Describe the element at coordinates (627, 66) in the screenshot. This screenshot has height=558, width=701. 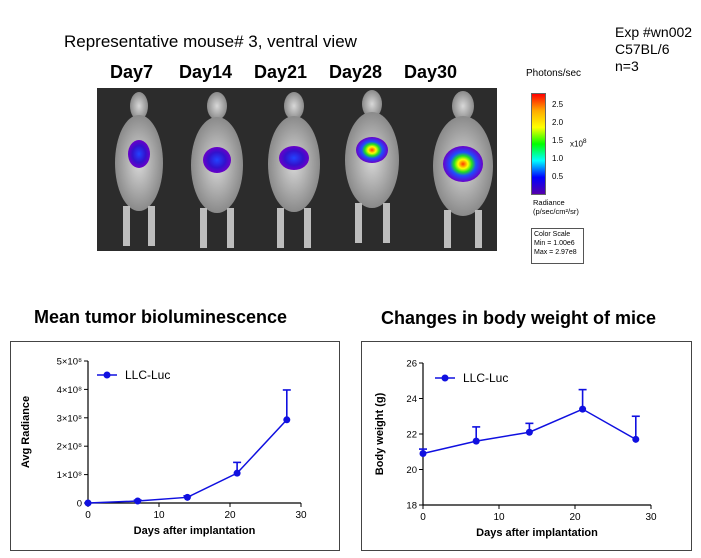
I see `sample-size: n=3` at that location.